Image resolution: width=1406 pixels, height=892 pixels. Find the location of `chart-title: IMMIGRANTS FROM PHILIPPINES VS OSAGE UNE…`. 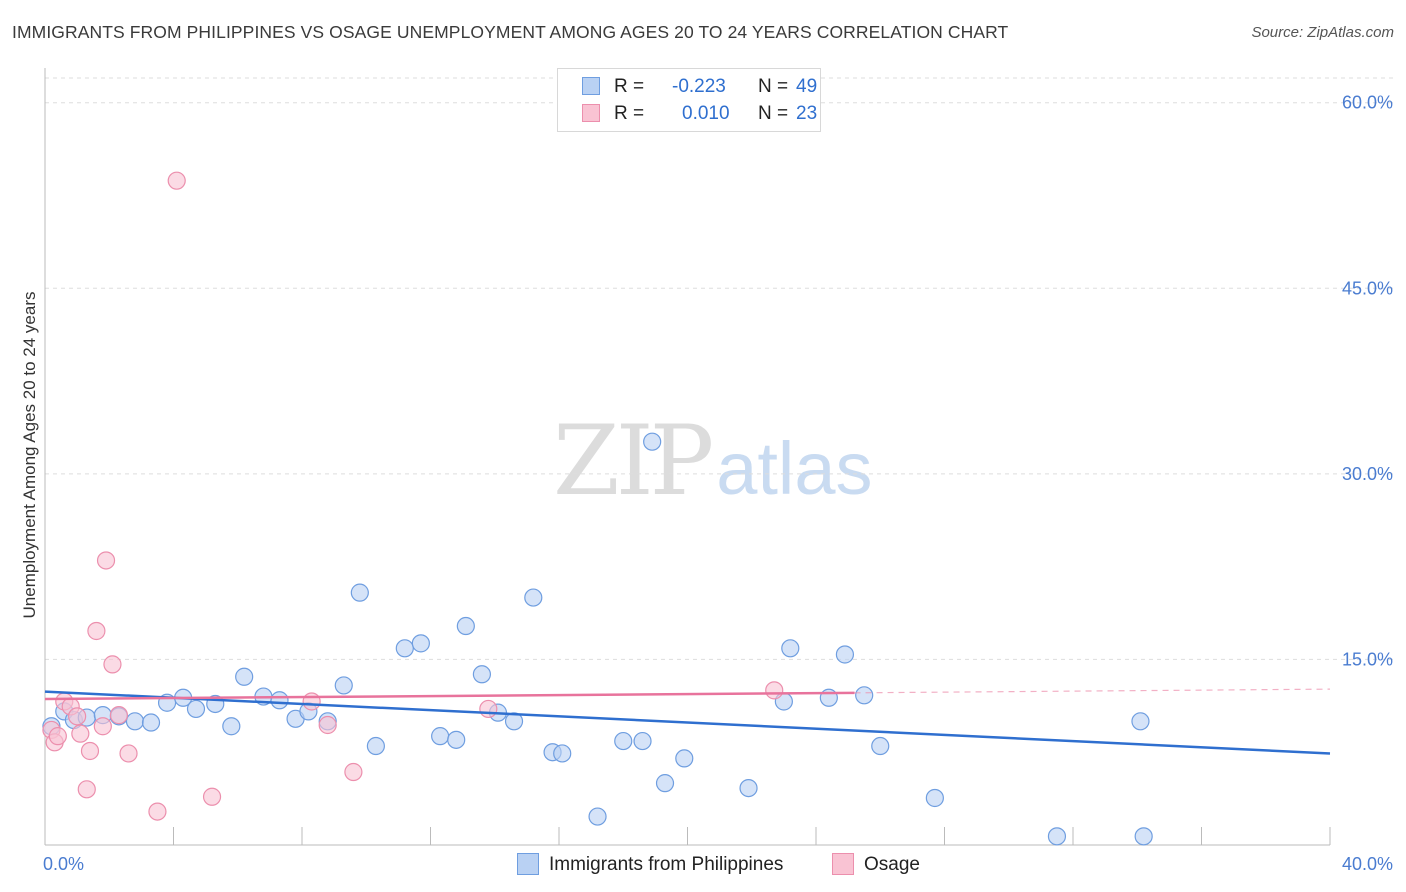

chart-title: IMMIGRANTS FROM PHILIPPINES VS OSAGE UNE… is located at coordinates (510, 32).